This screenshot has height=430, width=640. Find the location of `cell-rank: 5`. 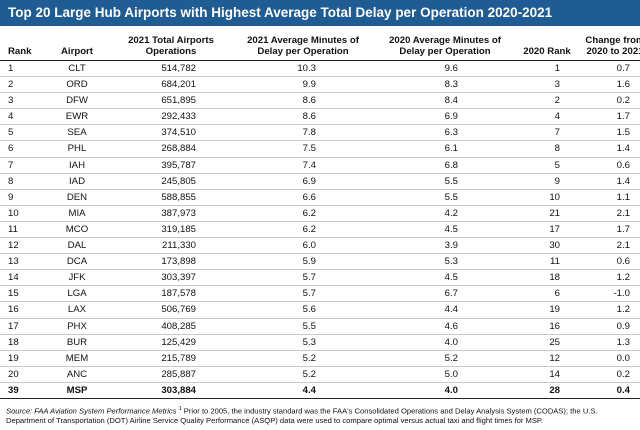

cell-rank: 5 is located at coordinates (22, 133).